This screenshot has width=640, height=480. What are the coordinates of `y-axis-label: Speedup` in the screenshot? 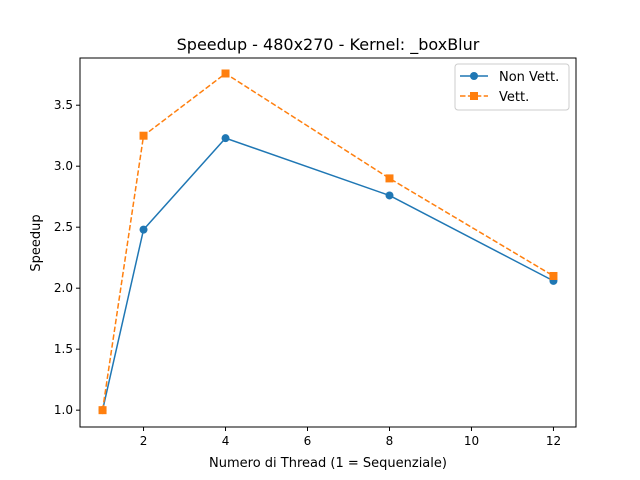 It's located at (36, 242).